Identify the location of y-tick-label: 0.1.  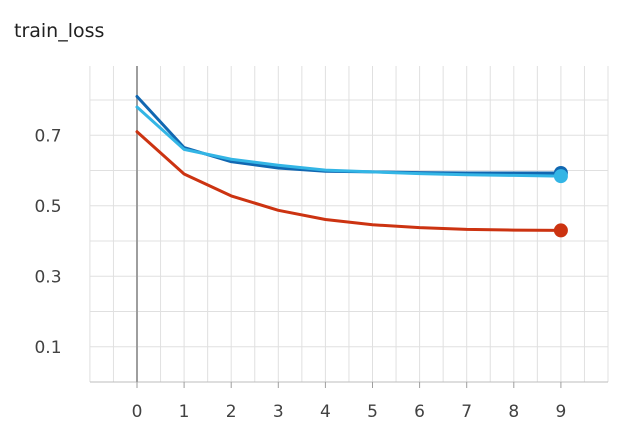
(47, 348).